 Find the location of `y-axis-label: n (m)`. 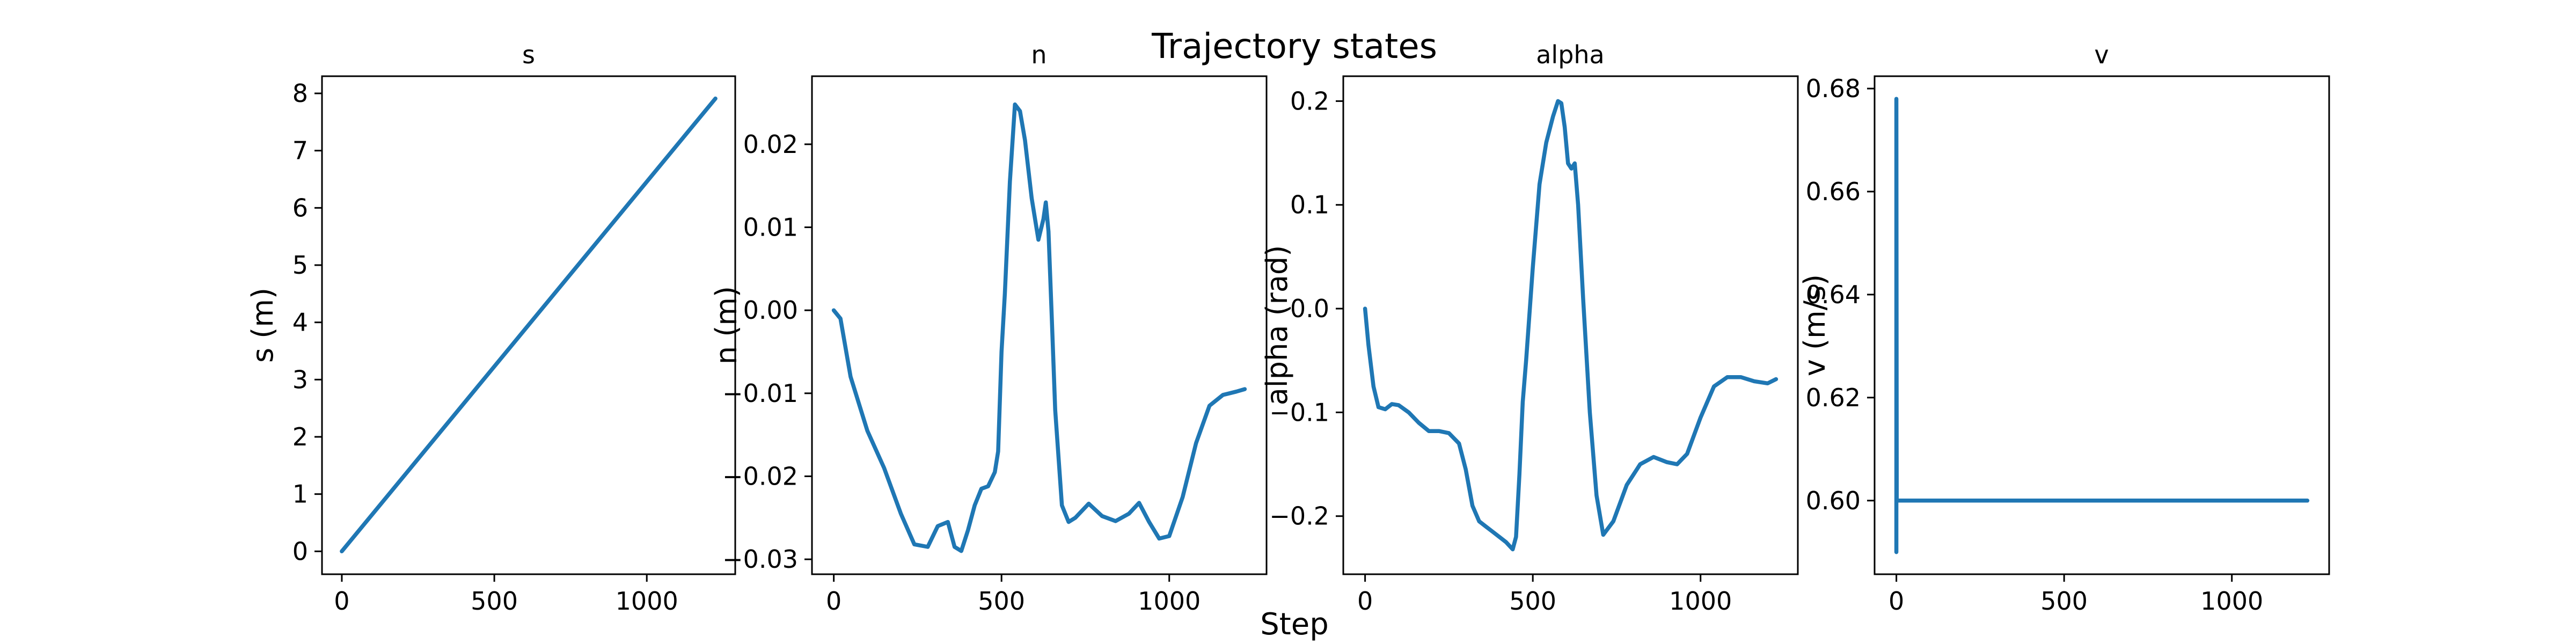

y-axis-label: n (m) is located at coordinates (726, 325).